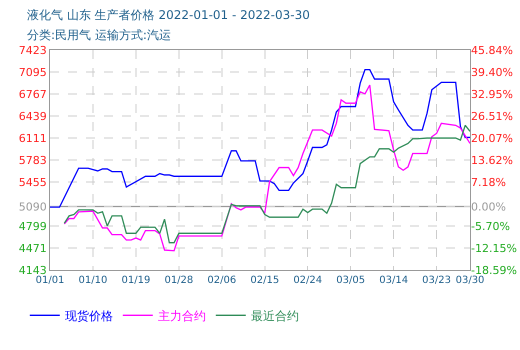  What do you see at coordinates (88, 315) in the screenshot?
I see `legend-label: 现货价格` at bounding box center [88, 315].